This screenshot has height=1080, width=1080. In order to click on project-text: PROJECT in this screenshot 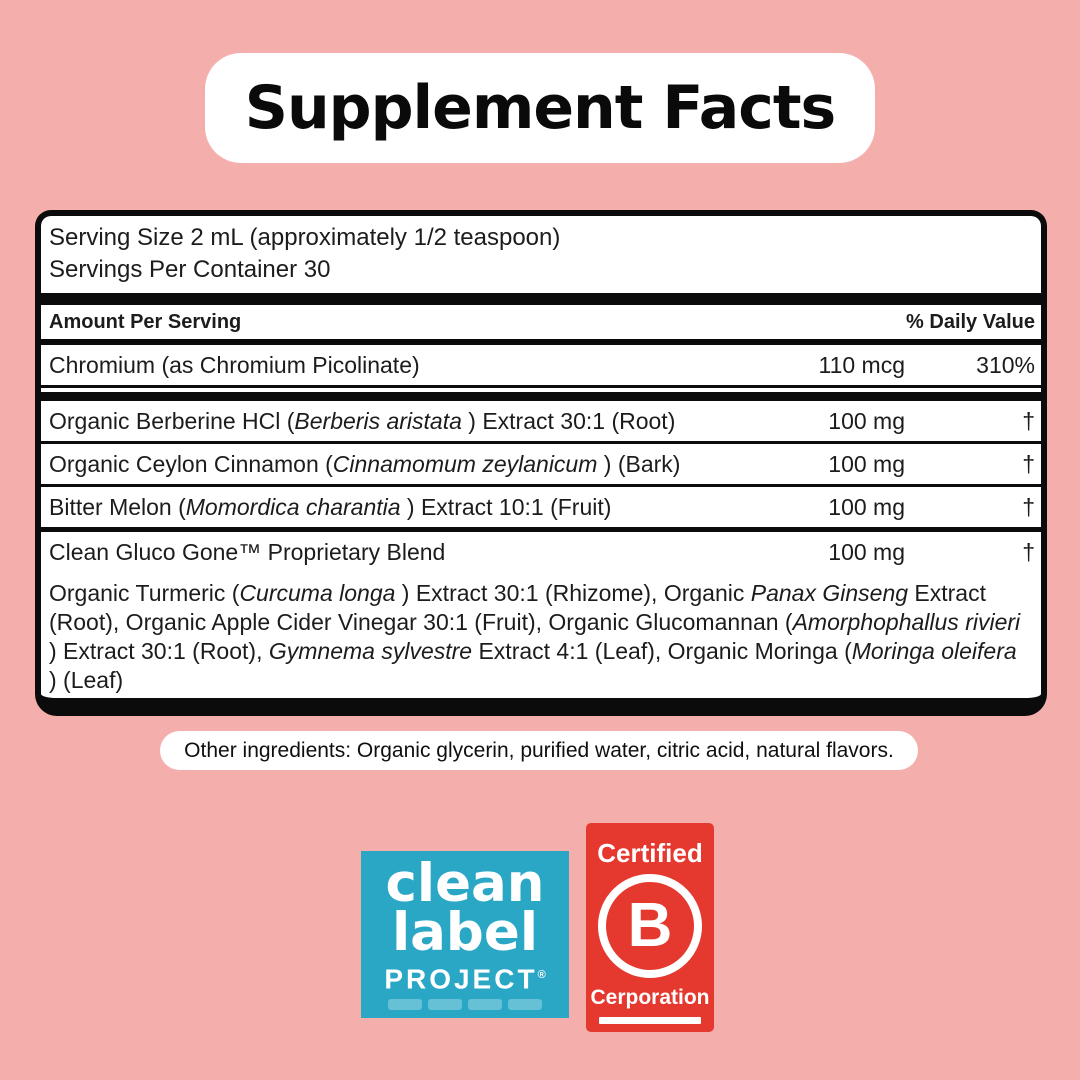, I will do `click(461, 979)`.